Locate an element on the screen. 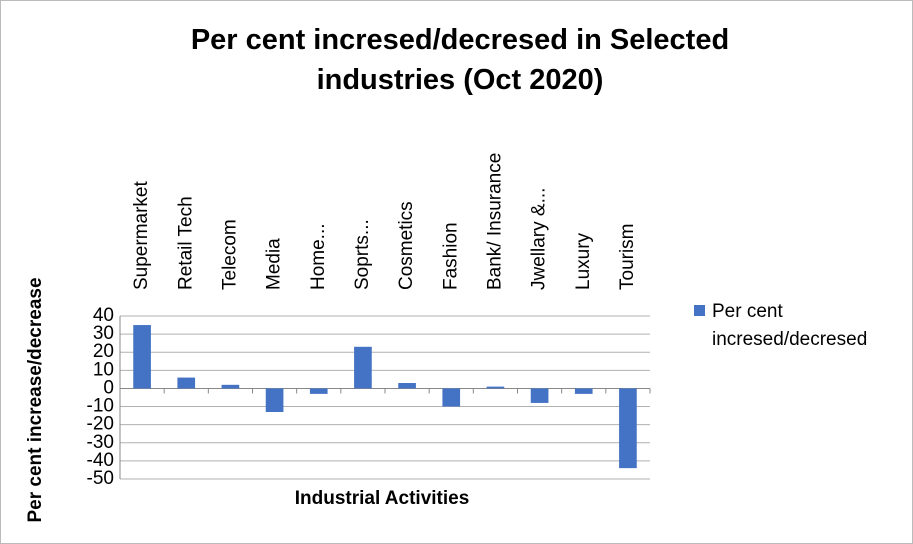 This screenshot has width=913, height=544. x-tick-label: Bank/ Insurance is located at coordinates (494, 221).